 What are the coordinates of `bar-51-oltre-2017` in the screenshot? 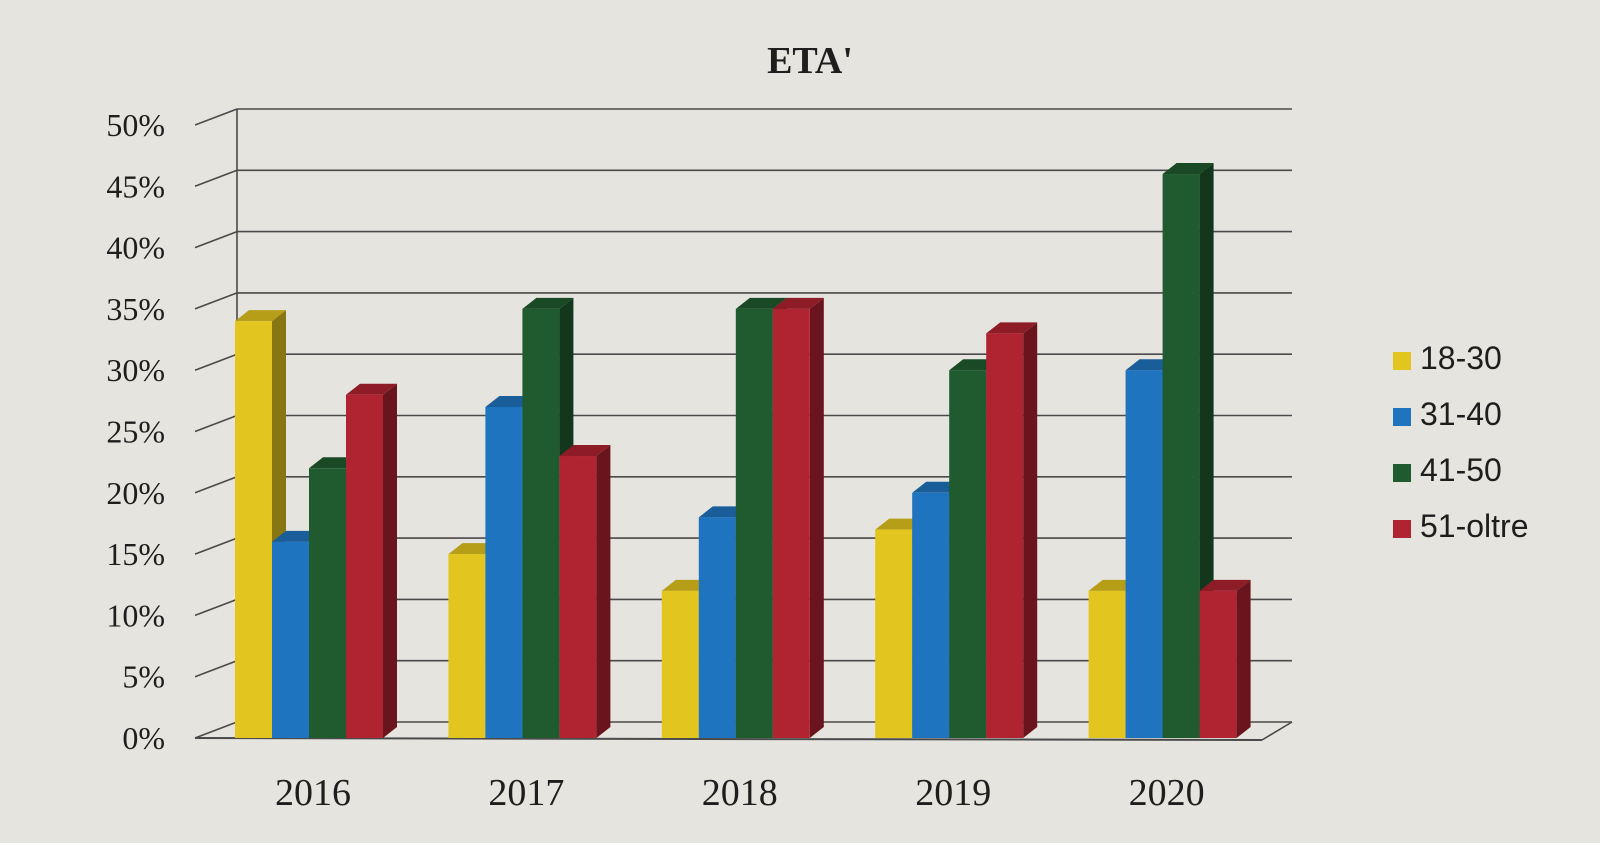 It's located at (585, 591).